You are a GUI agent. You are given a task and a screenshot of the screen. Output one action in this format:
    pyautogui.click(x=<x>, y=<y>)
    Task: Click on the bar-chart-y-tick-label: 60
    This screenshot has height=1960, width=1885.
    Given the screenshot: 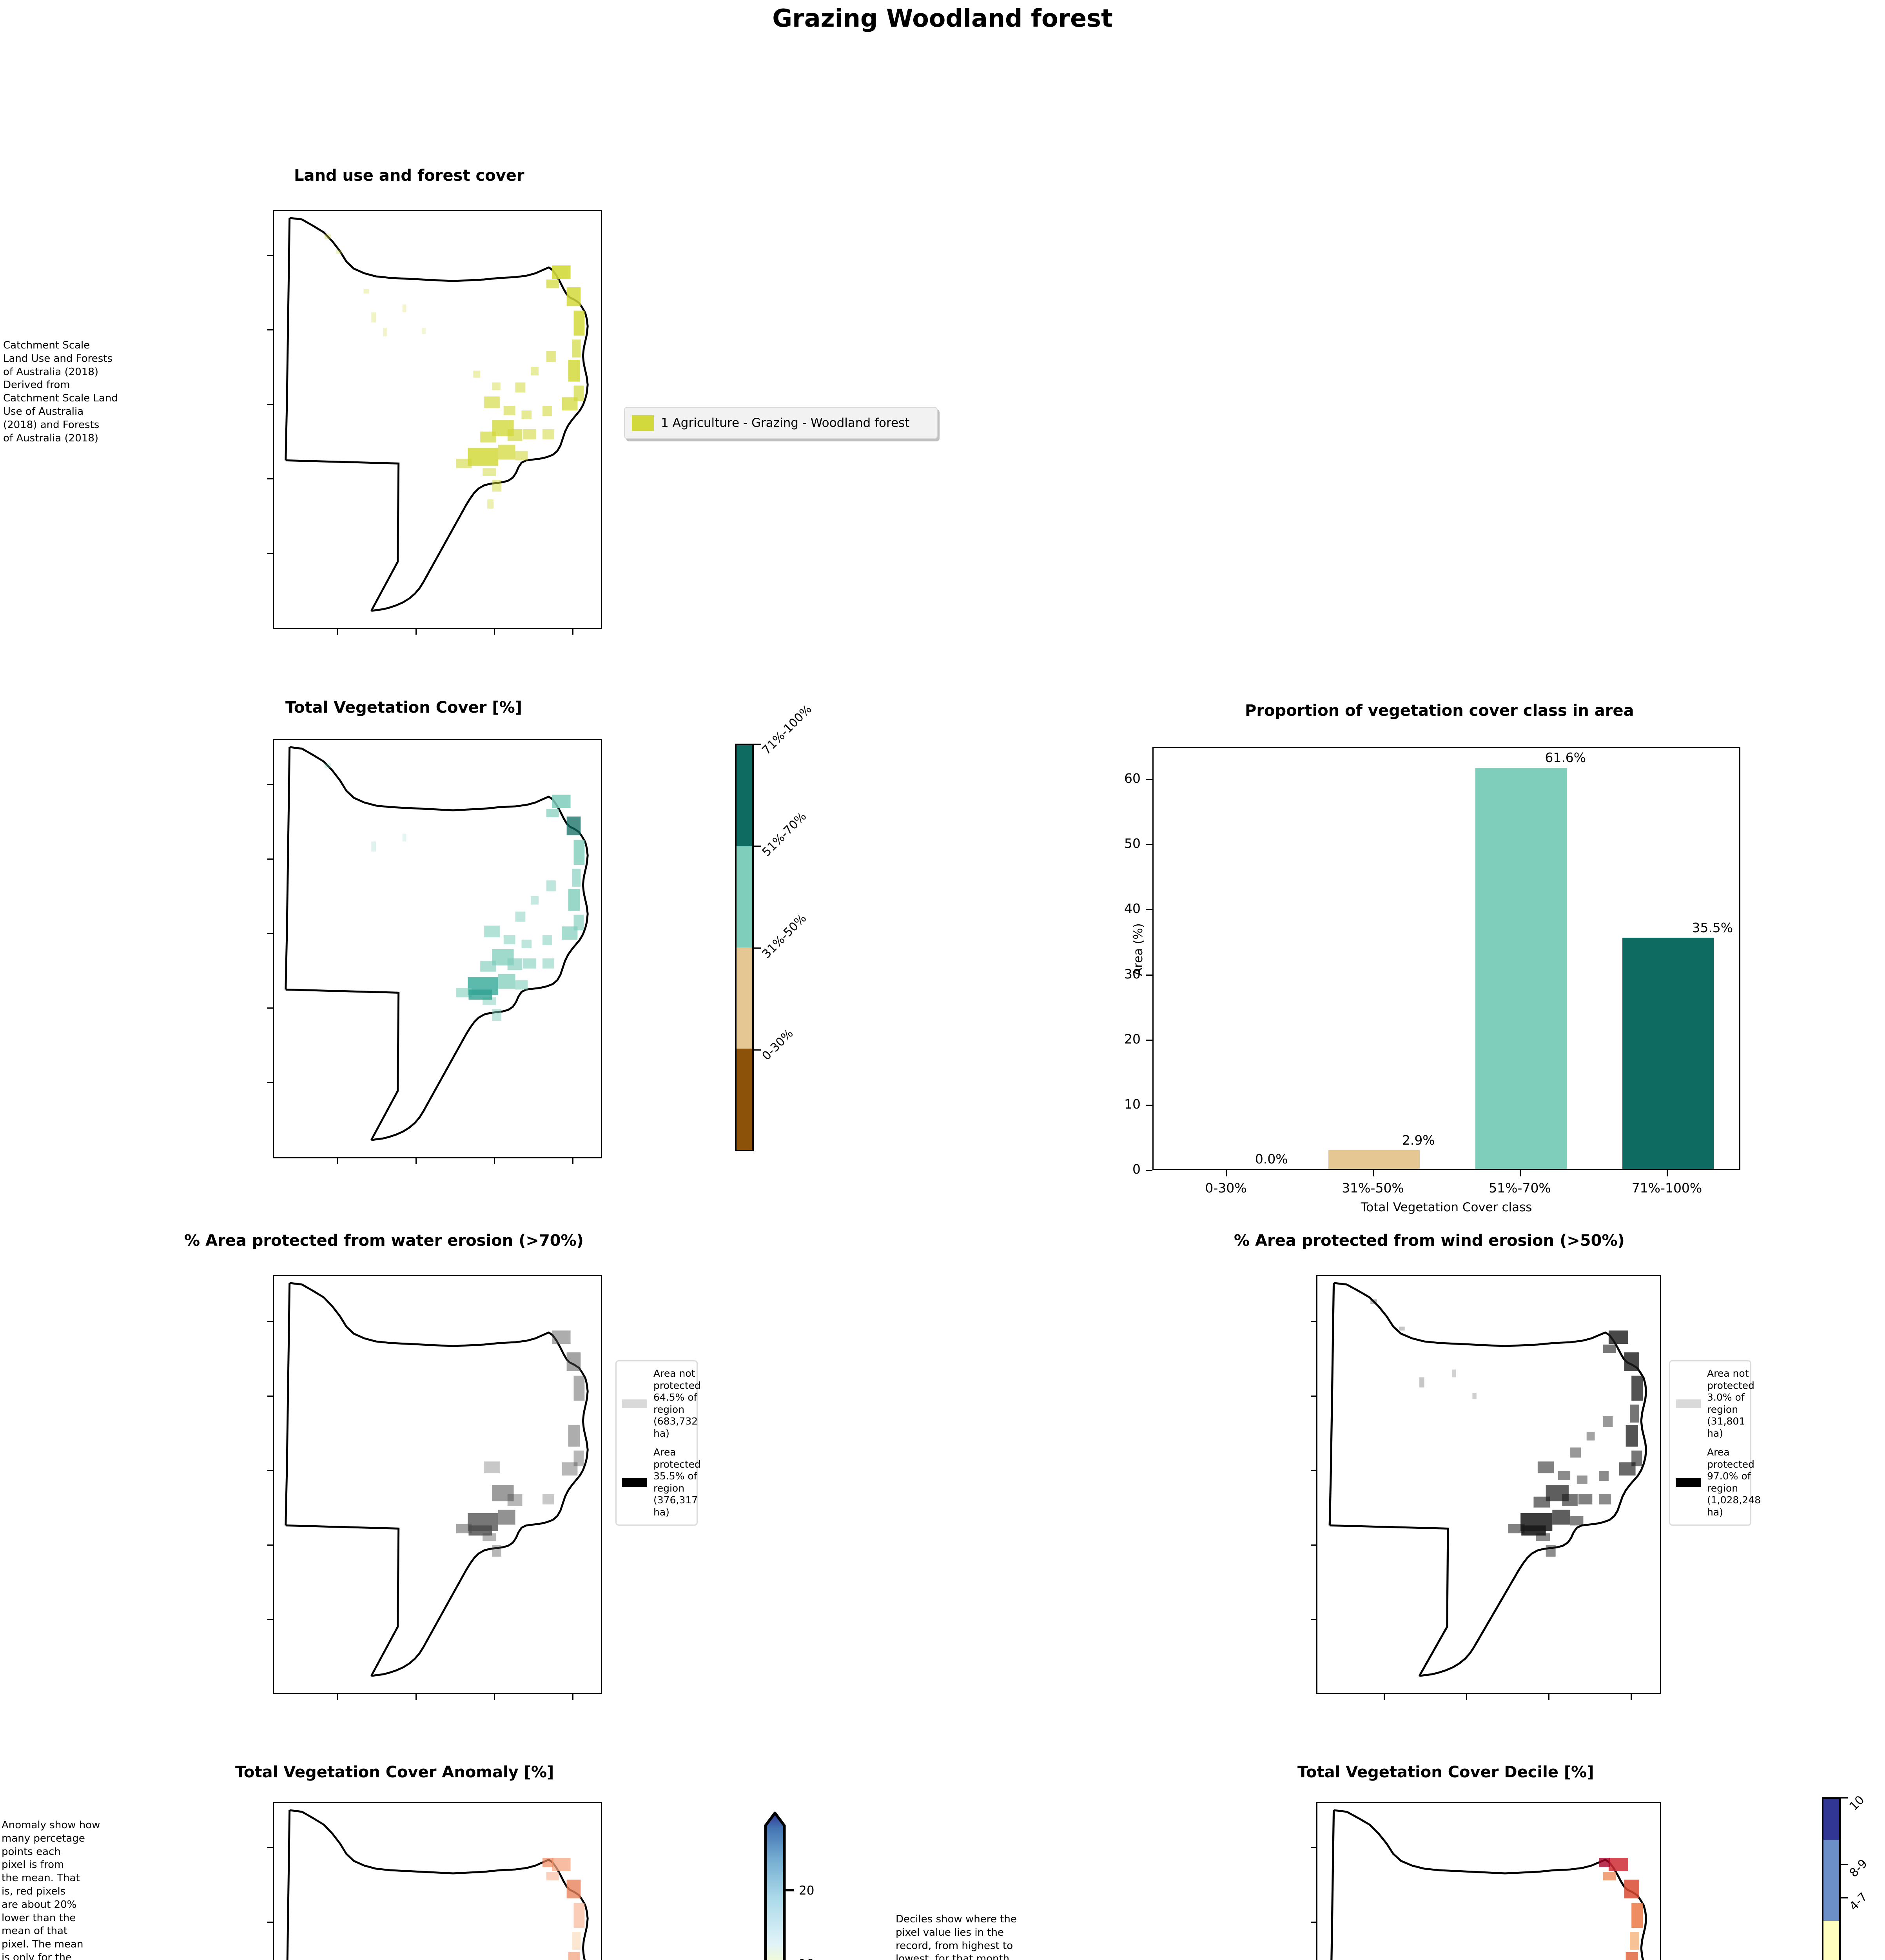 What is the action you would take?
    pyautogui.click(x=1132, y=778)
    